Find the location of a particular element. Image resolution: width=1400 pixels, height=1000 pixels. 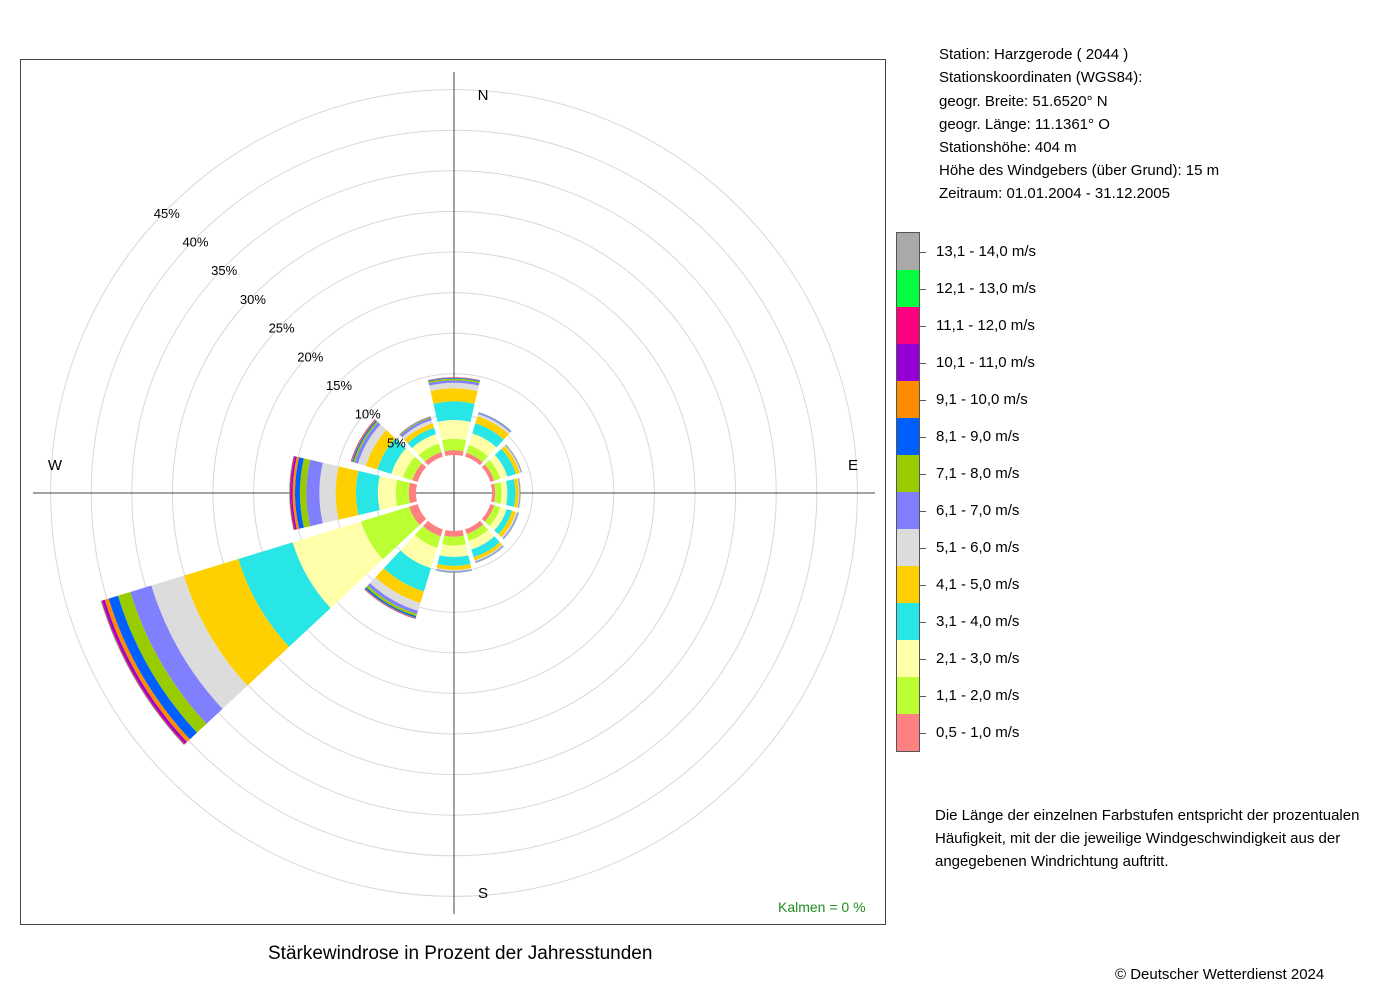

legend-label: 4,1 - 5,0 m/s is located at coordinates (978, 584).